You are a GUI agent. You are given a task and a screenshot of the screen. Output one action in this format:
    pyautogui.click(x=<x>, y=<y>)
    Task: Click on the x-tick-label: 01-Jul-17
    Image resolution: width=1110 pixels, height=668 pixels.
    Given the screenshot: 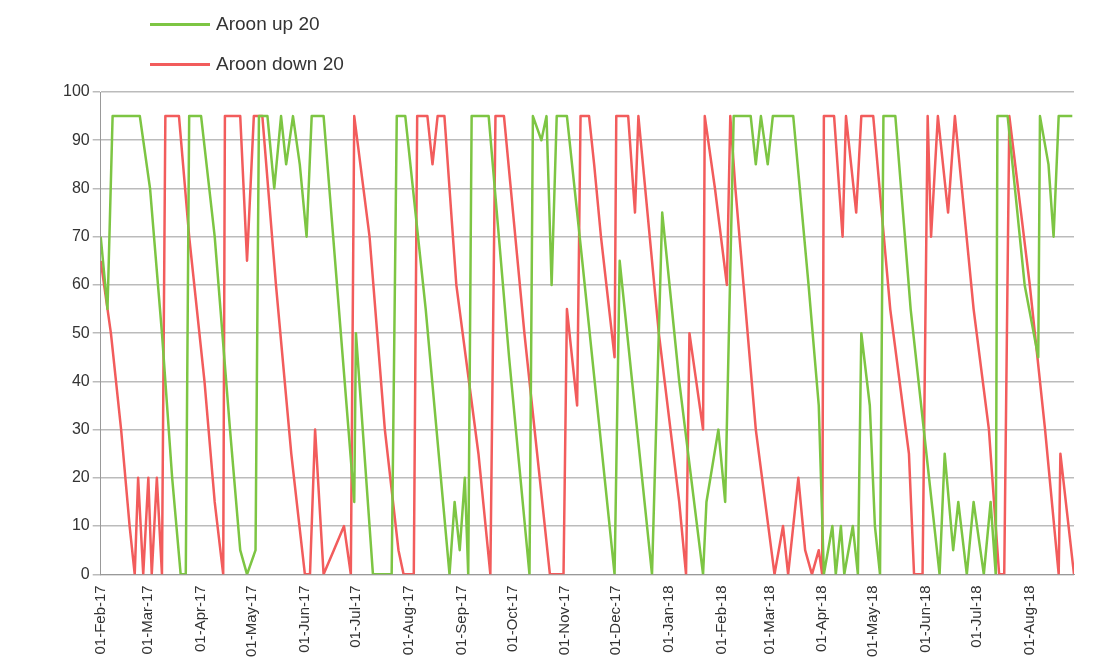 What is the action you would take?
    pyautogui.click(x=355, y=616)
    